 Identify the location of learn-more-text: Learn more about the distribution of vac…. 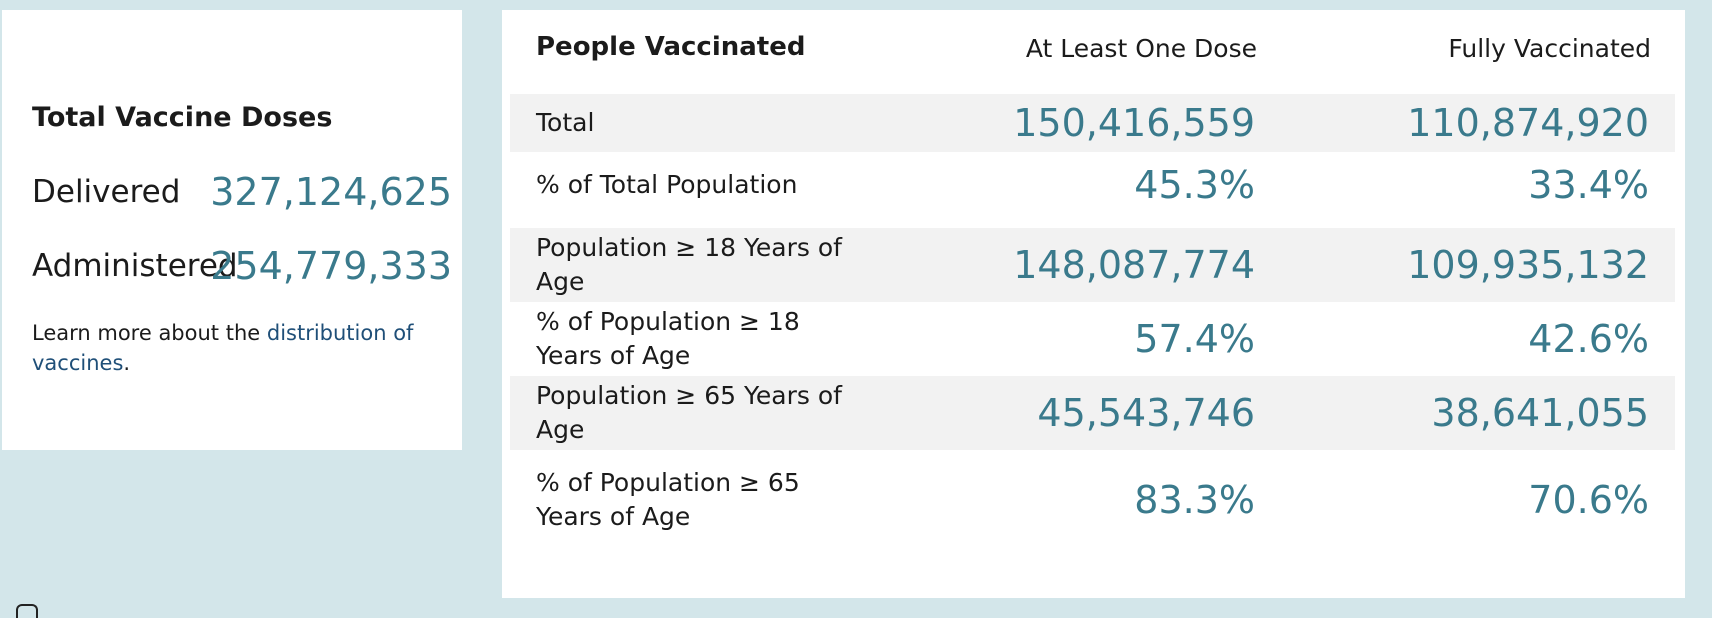
(232, 348).